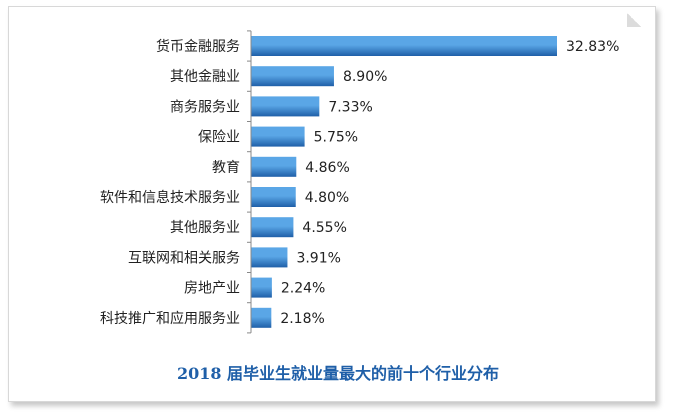  I want to click on category-label-8: 互联网和相关服务, so click(184, 258).